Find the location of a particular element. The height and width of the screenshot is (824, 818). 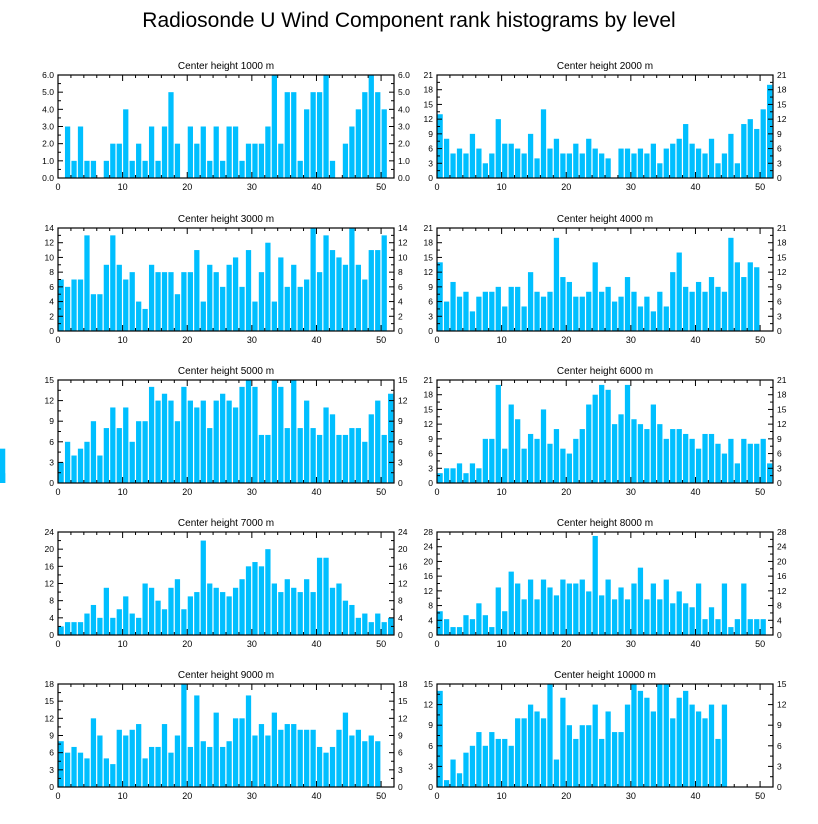

y-tick-label-left: 20 is located at coordinates (50, 549).